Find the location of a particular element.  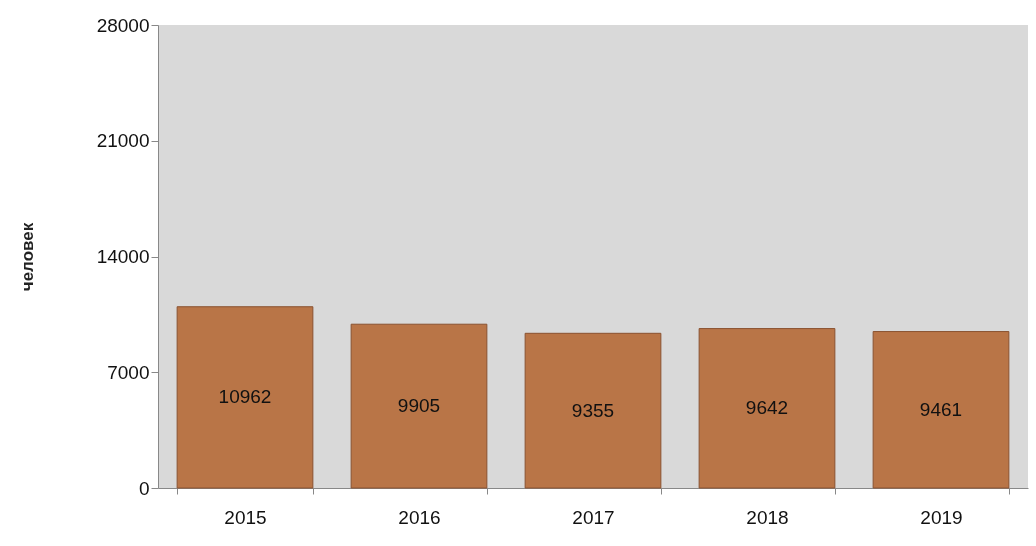

x-tick-label: 2015 is located at coordinates (245, 517).